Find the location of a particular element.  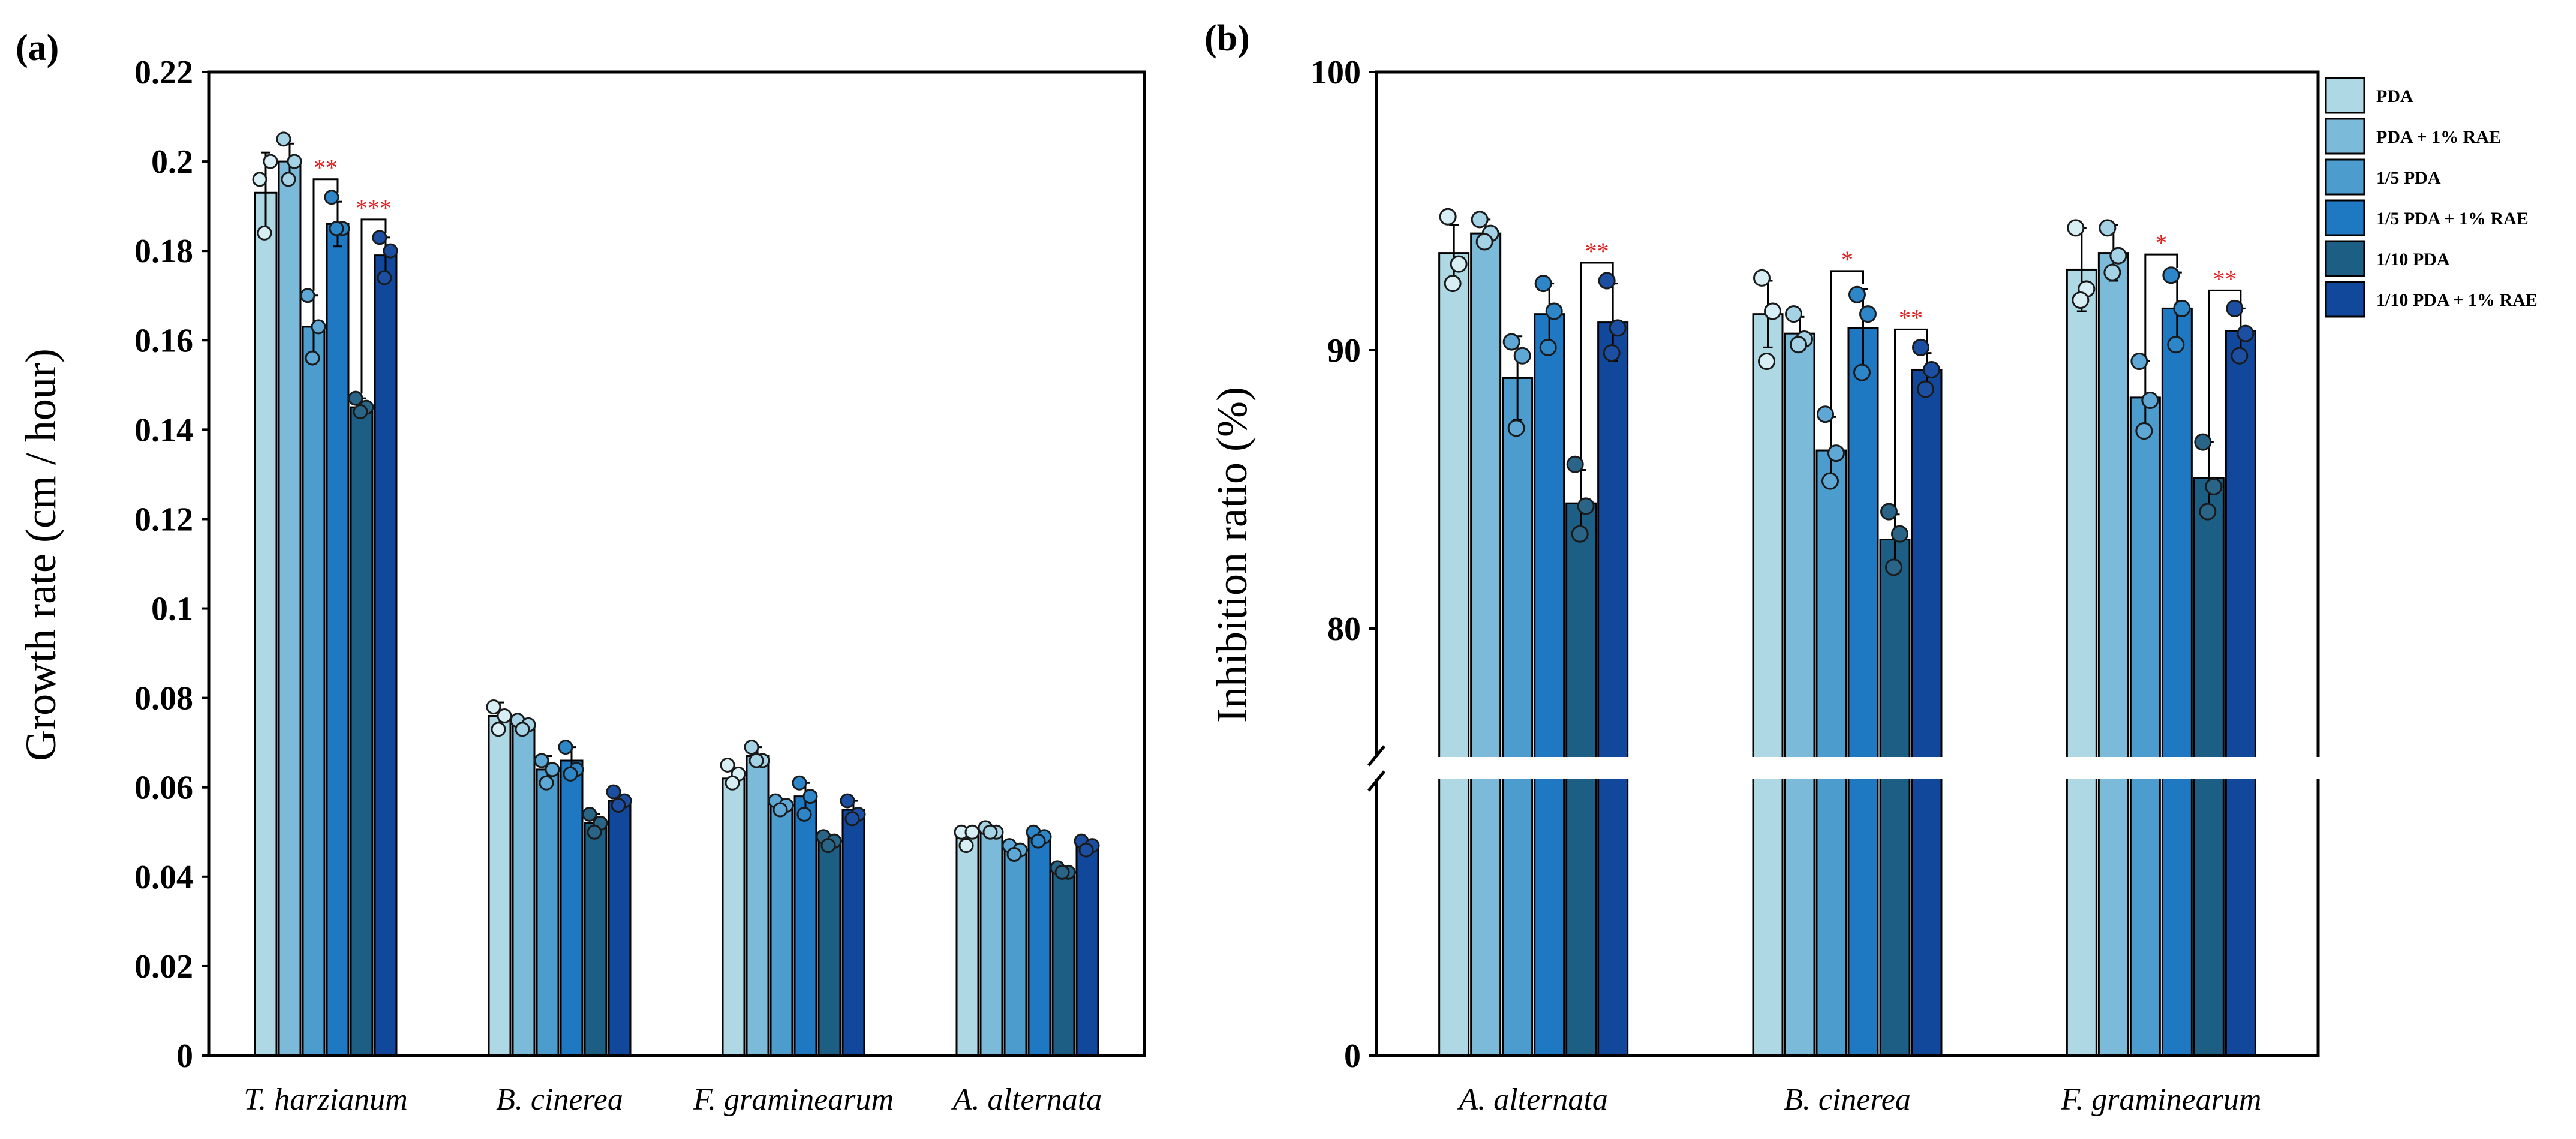

y-tick-label: 100 is located at coordinates (1336, 72).